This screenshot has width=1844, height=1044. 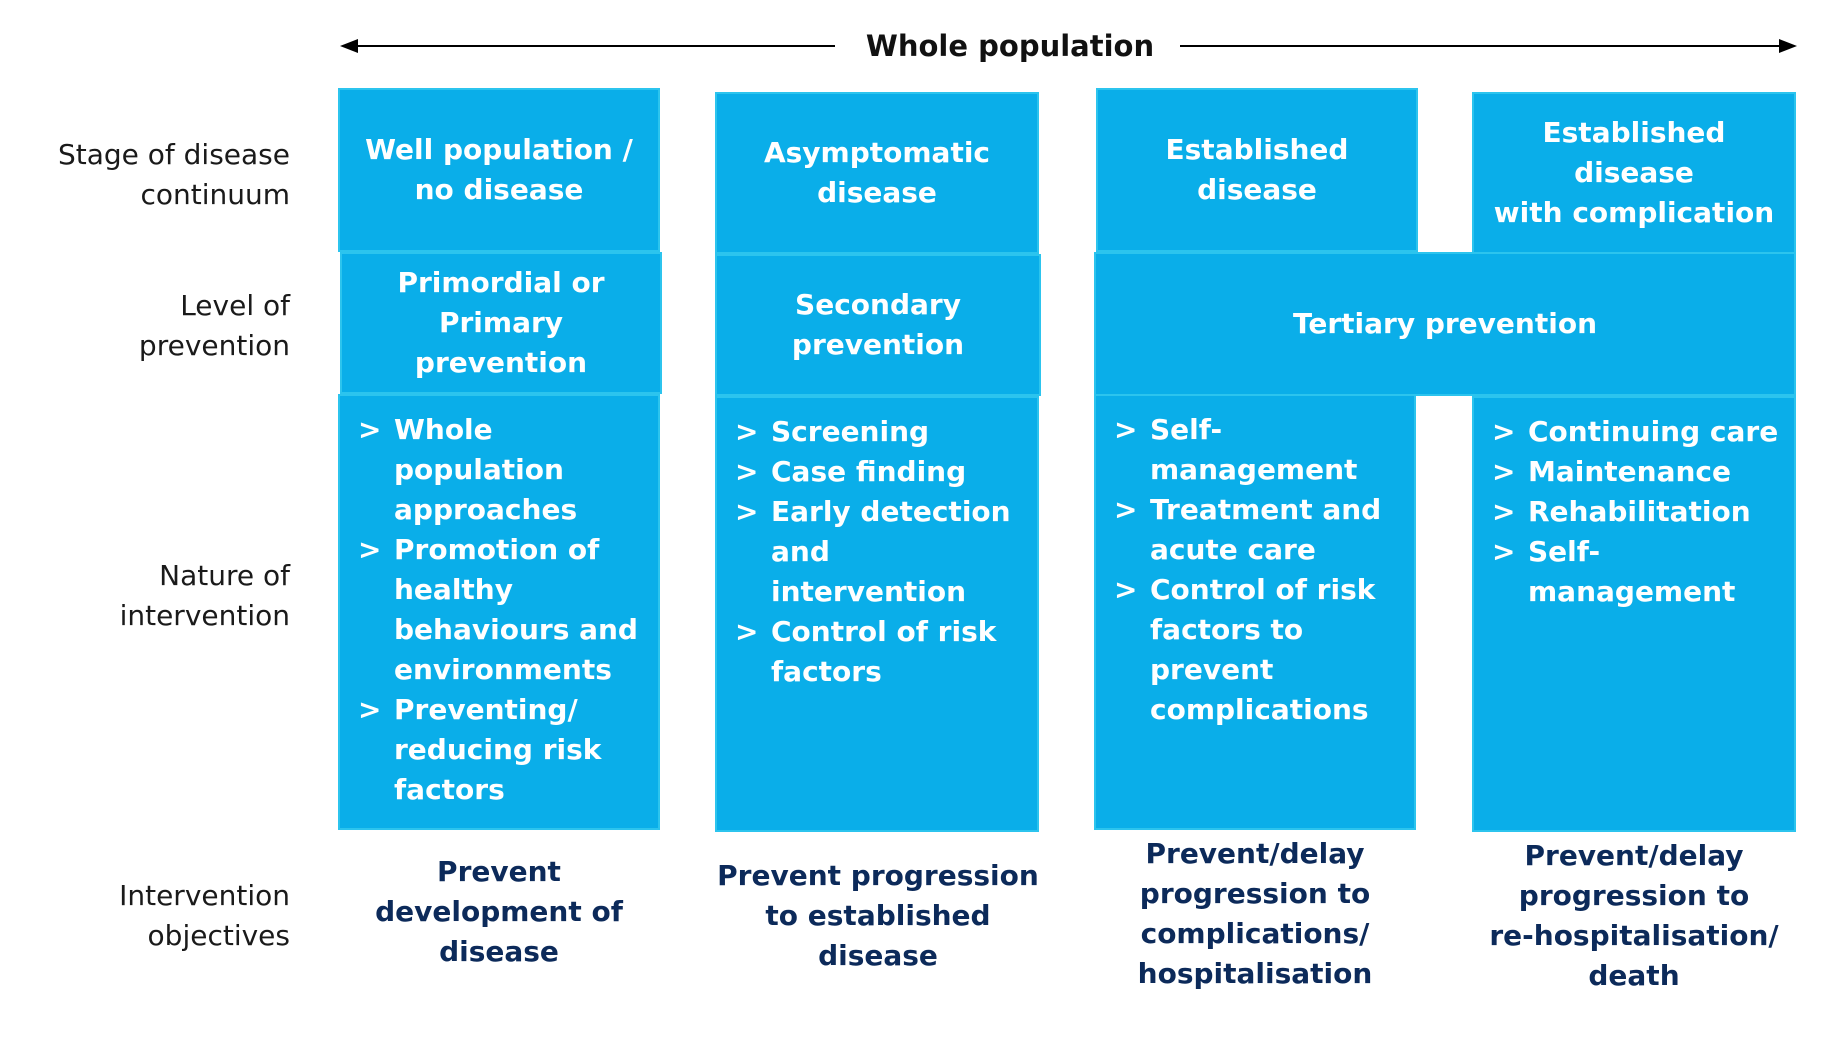 I want to click on stage-label: Established disease, so click(x=1257, y=169).